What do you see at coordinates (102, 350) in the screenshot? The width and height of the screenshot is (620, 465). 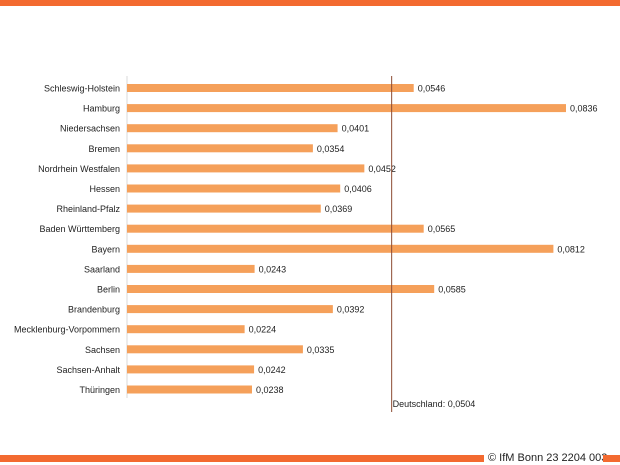 I see `category-label: Sachsen` at bounding box center [102, 350].